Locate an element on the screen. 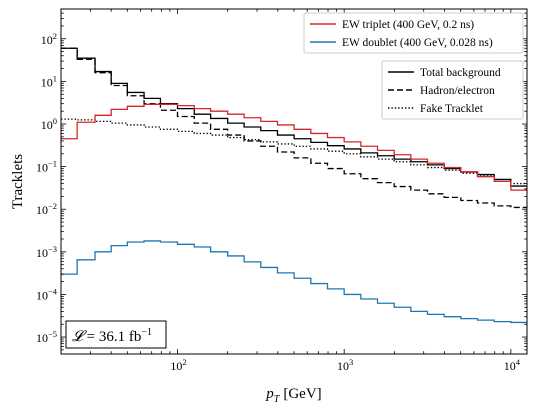 This screenshot has height=409, width=540. legend-label-2: Total background is located at coordinates (460, 73).